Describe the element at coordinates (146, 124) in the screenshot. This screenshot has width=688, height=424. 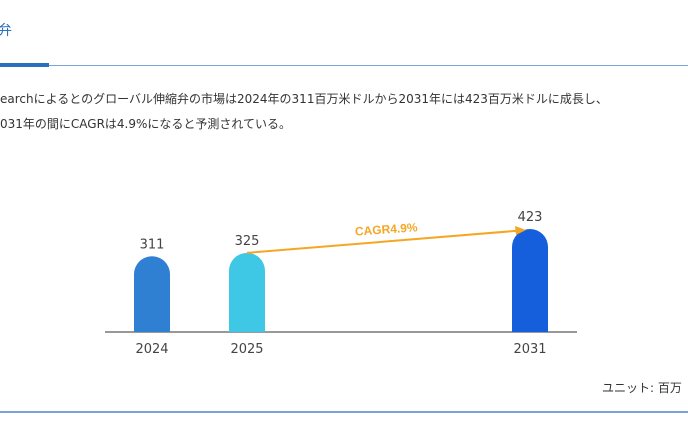
I see `description-line-2: 031年の間にCAGRは4.9%になると予測されている。` at that location.